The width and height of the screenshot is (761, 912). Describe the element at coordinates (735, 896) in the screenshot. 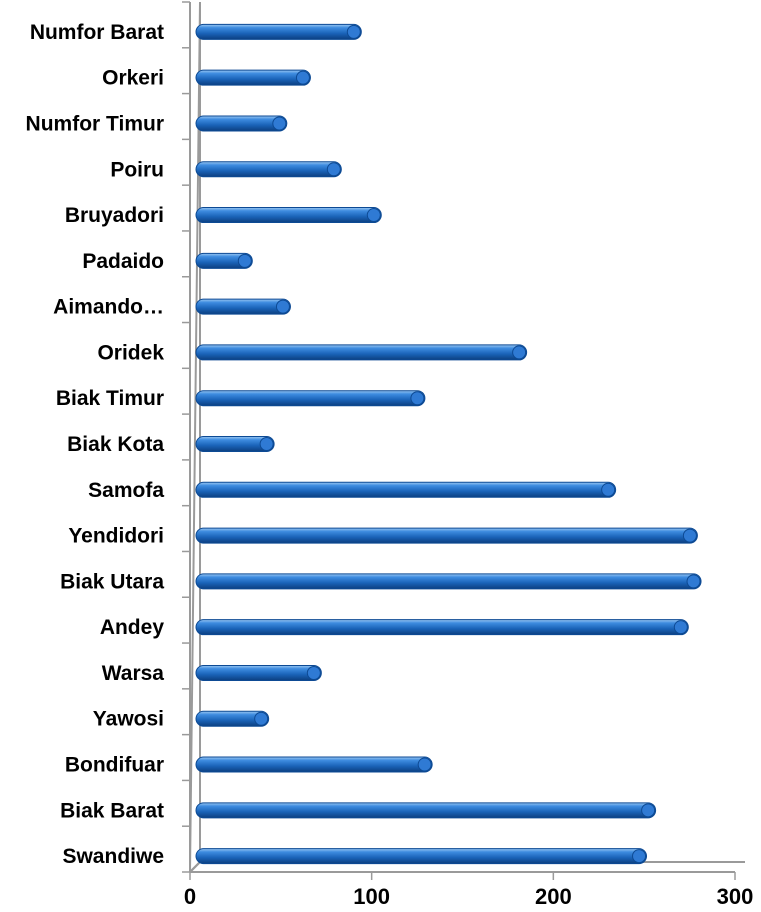

I see `x-tick-label: 300` at that location.